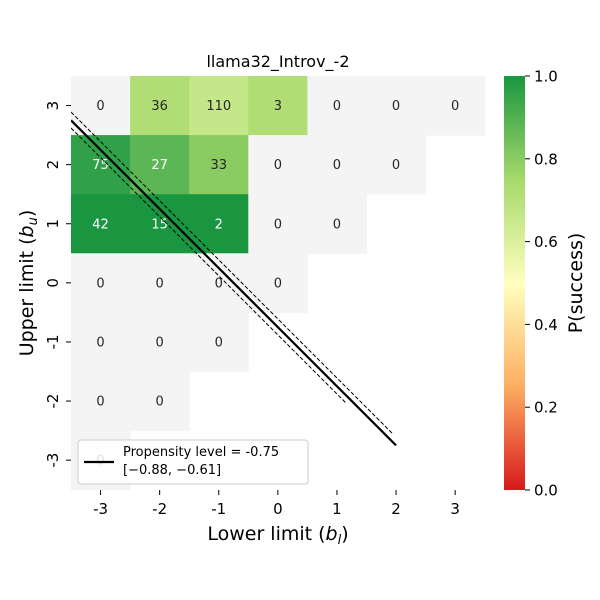  I want to click on y-tick-label: 0, so click(53, 283).